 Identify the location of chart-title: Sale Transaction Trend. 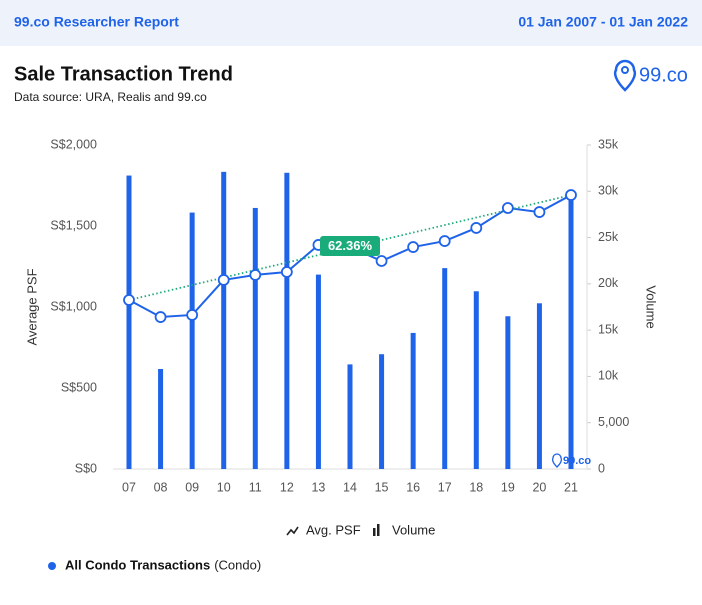
(123, 74).